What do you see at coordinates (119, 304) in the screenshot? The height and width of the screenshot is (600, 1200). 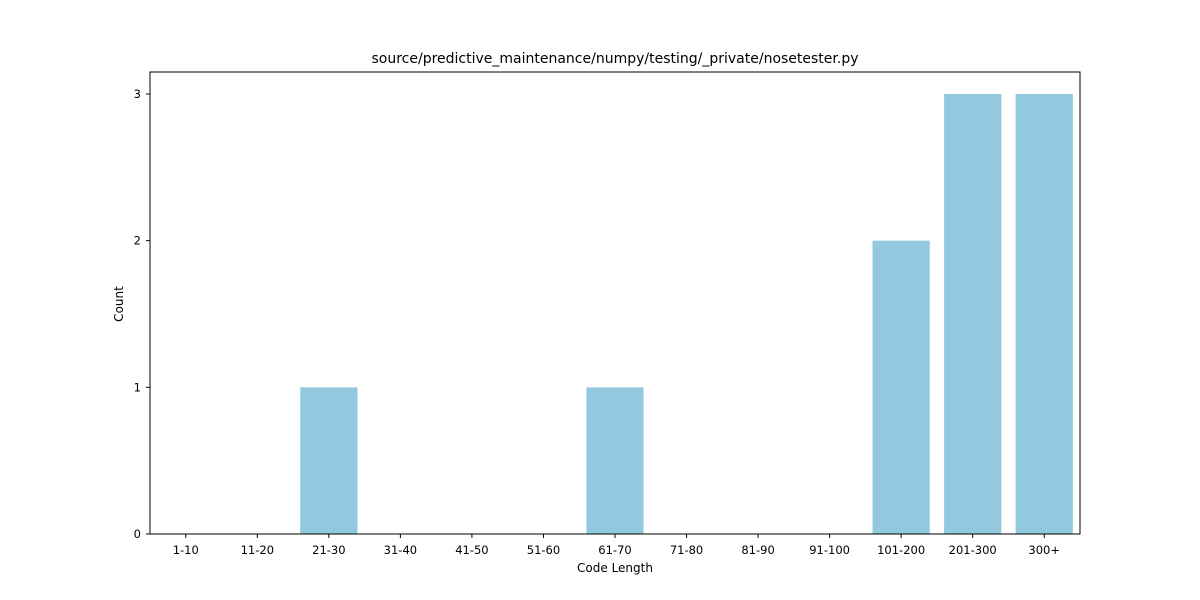 I see `y-axis-label: Count` at bounding box center [119, 304].